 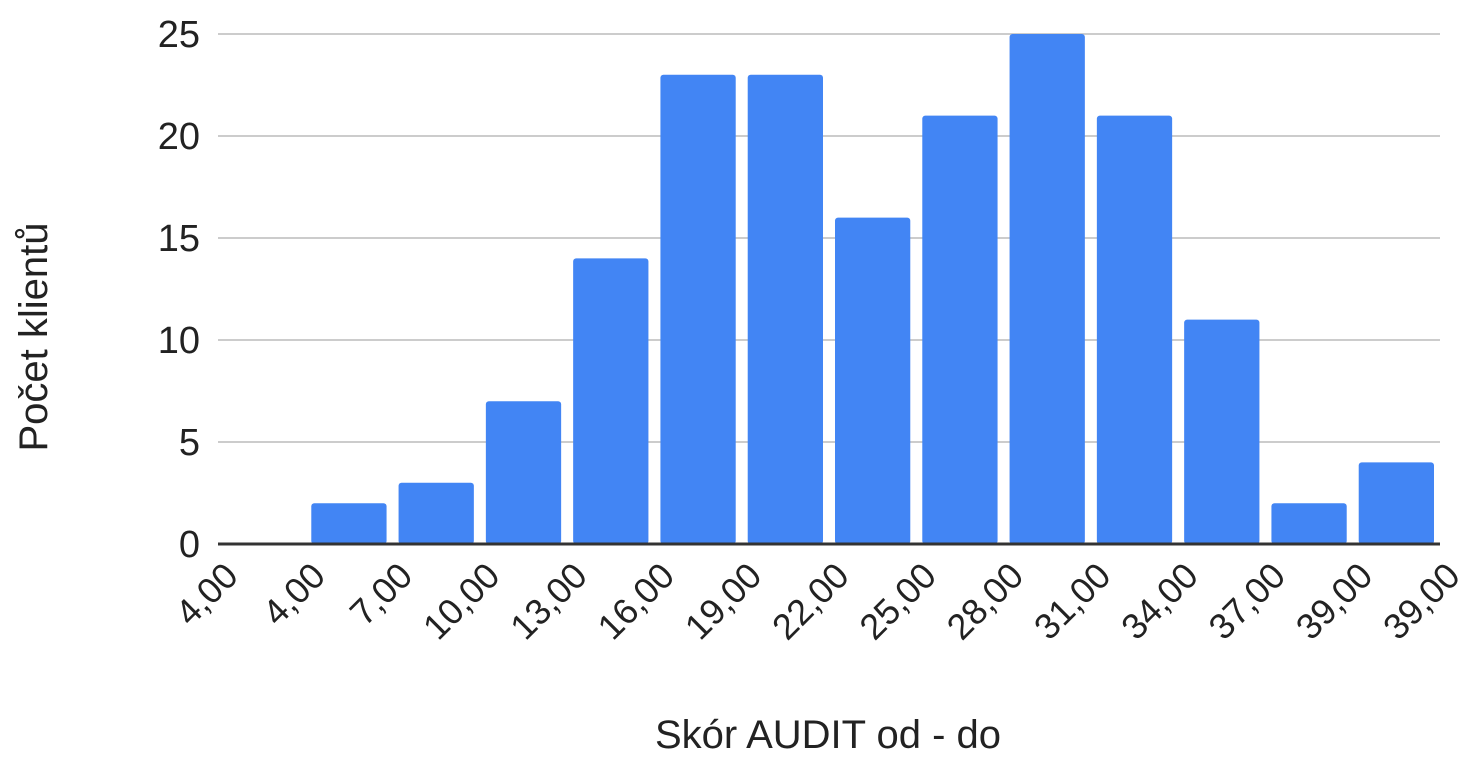 What do you see at coordinates (179, 239) in the screenshot?
I see `y-tick-label: 15` at bounding box center [179, 239].